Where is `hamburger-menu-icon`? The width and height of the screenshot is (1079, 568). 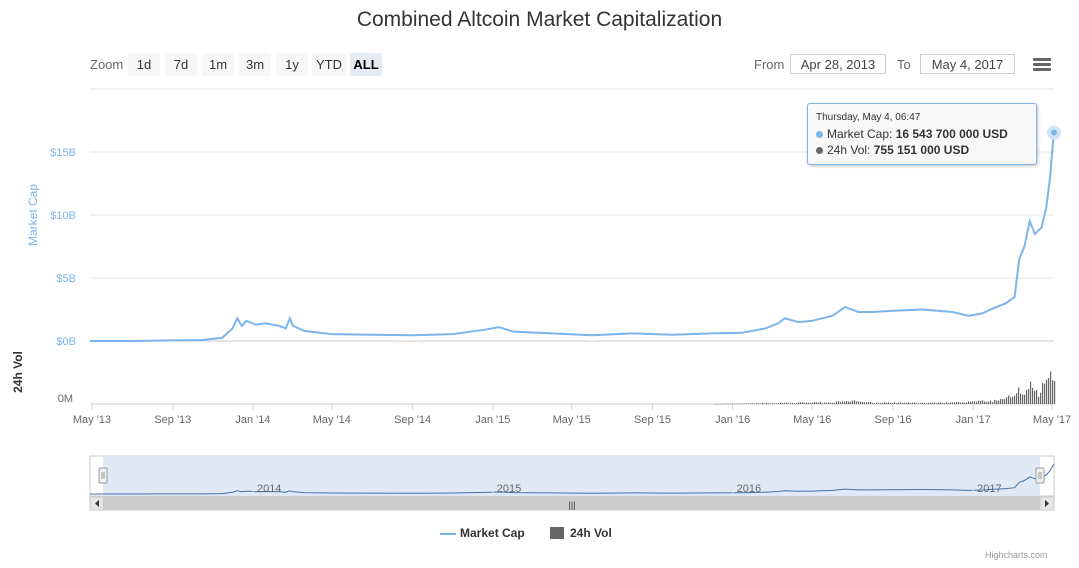
hamburger-menu-icon is located at coordinates (1042, 65).